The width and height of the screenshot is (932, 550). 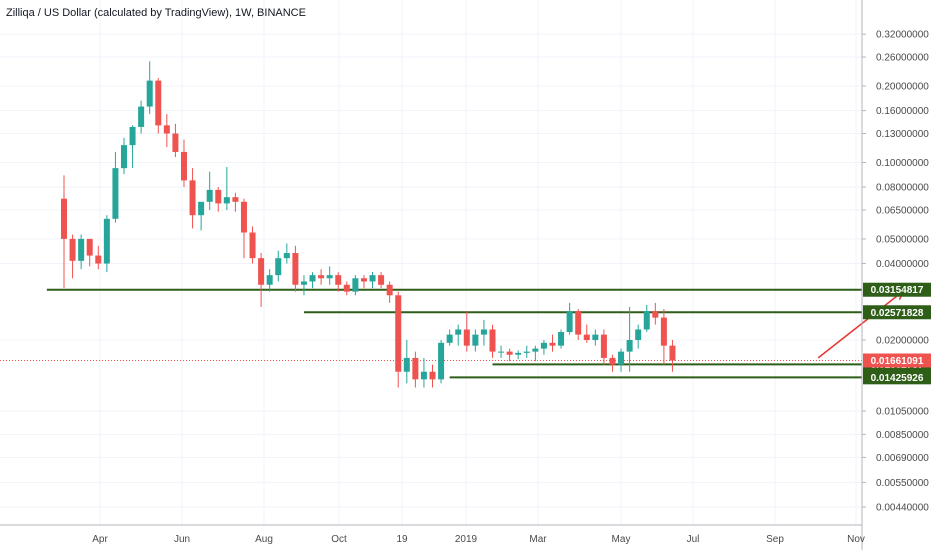 I want to click on x-tick-label: Nov, so click(x=856, y=539).